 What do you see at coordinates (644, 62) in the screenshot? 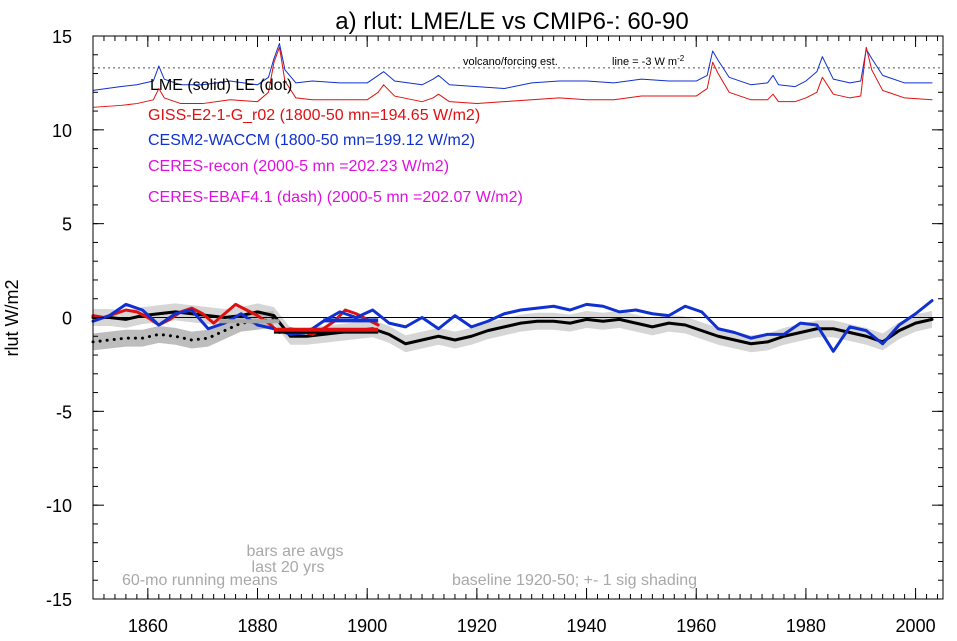
I see `line-note-text: line = -3 W m` at bounding box center [644, 62].